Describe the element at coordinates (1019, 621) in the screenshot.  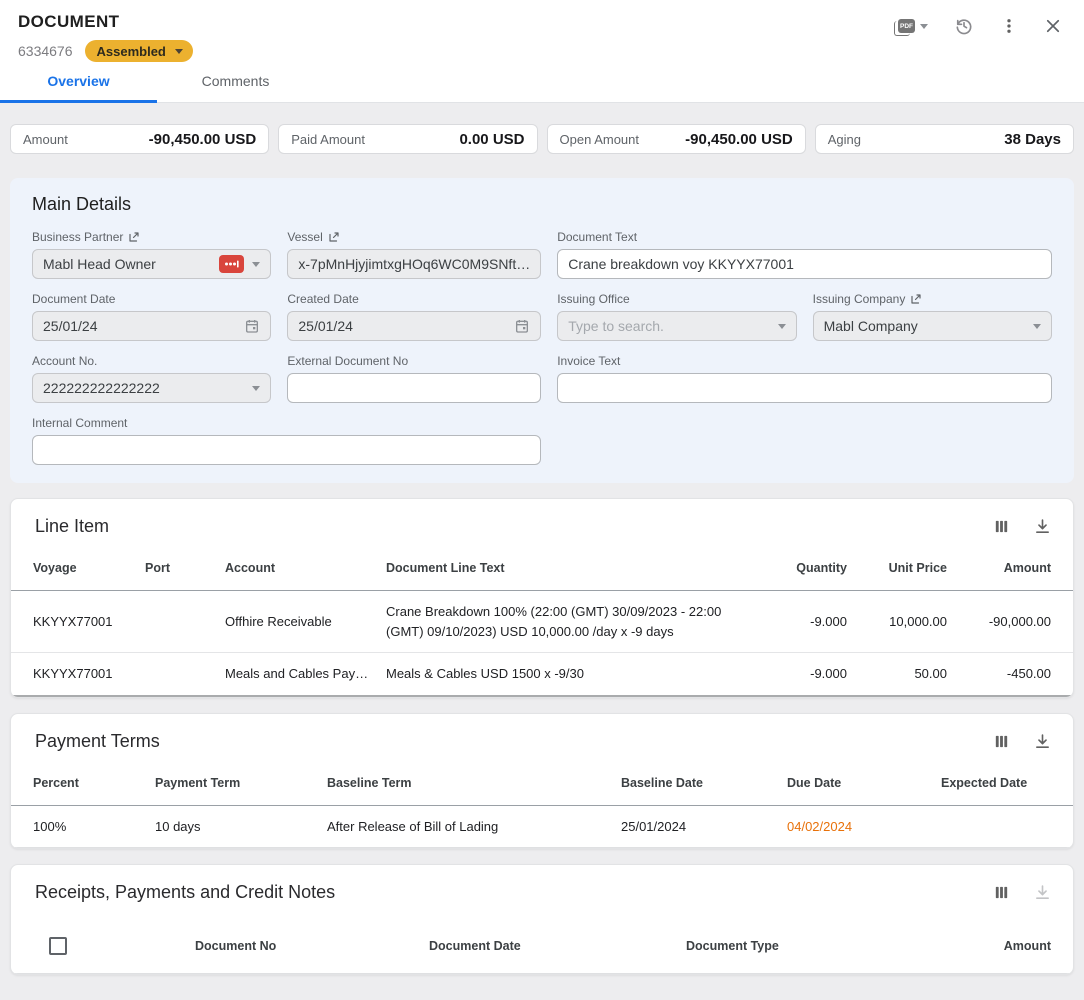
I see `cell-amount: -90,000.00` at that location.